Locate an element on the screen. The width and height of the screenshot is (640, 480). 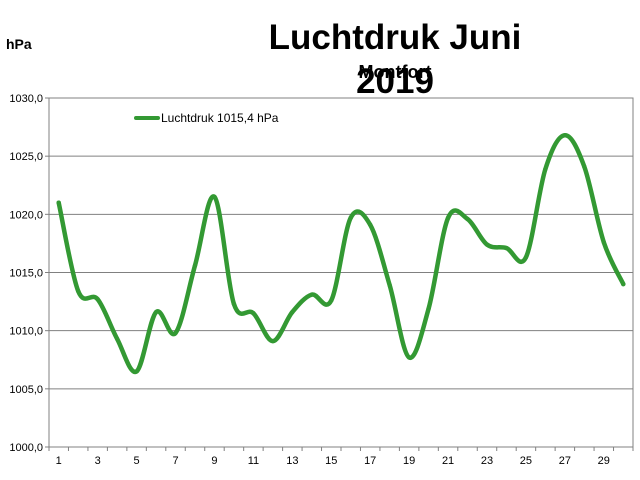
y-tick-label: 1030,0 is located at coordinates (26, 99).